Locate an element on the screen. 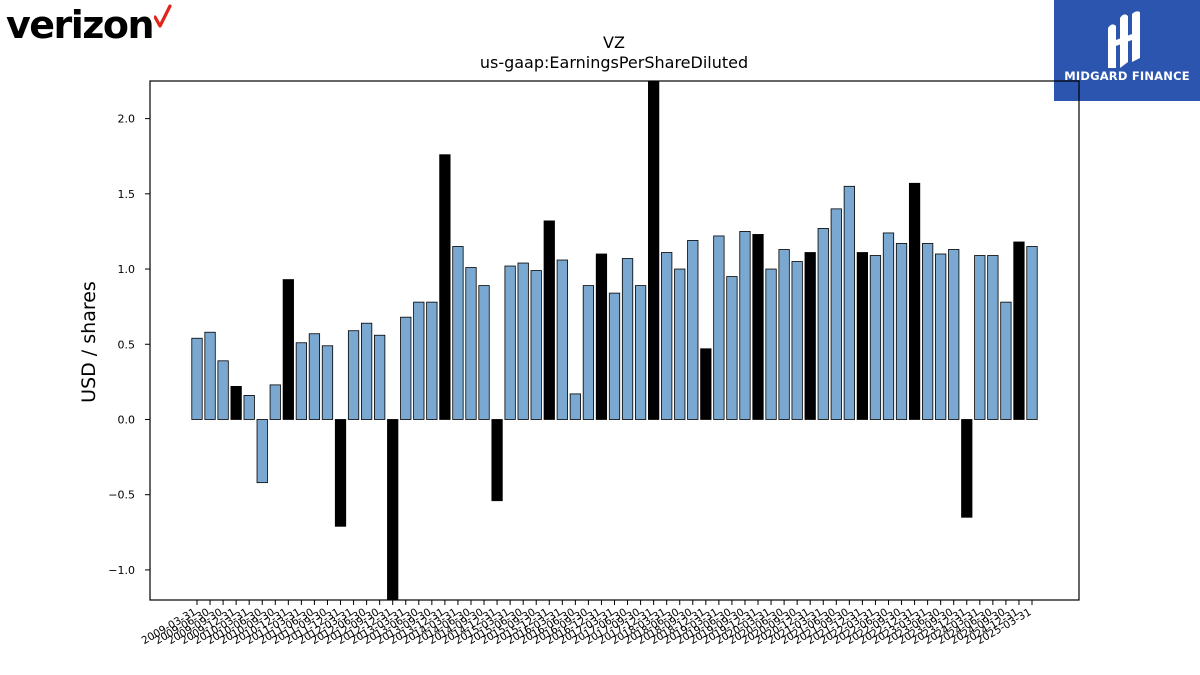 The image size is (1200, 675). chart-title: VZ is located at coordinates (614, 42).